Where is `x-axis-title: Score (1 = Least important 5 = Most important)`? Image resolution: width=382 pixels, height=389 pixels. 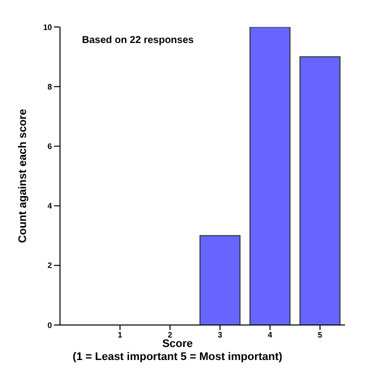 x-axis-title: Score (1 = Least important 5 = Most important) is located at coordinates (177, 350).